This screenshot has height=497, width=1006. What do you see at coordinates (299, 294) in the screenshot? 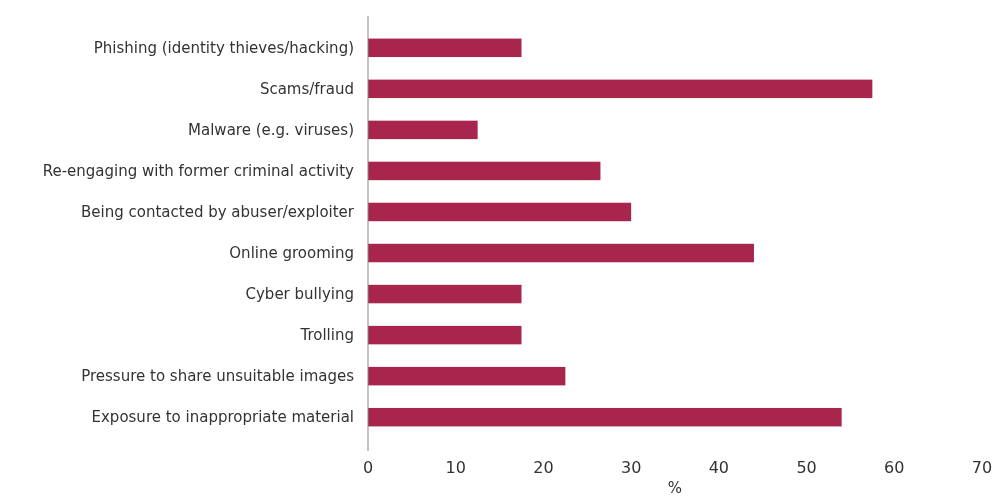
I see `y-tick-label: Cyber bullying` at bounding box center [299, 294].